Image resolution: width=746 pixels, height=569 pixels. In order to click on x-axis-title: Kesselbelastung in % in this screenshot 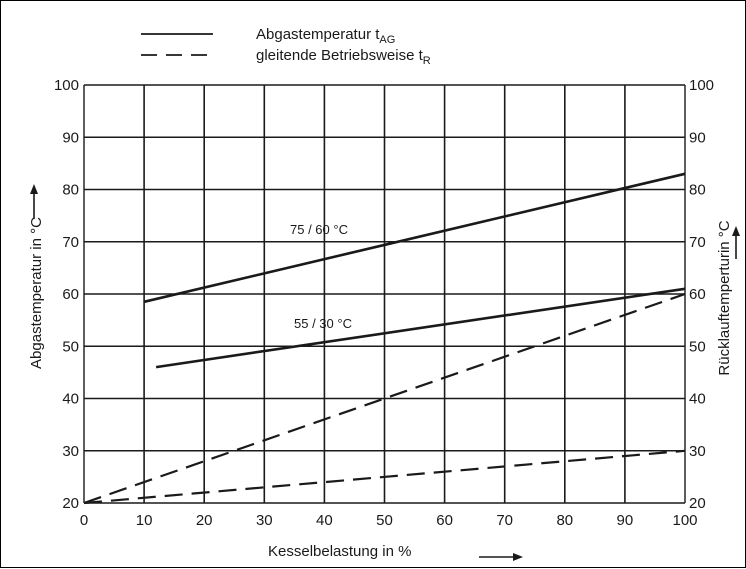, I will do `click(339, 551)`.